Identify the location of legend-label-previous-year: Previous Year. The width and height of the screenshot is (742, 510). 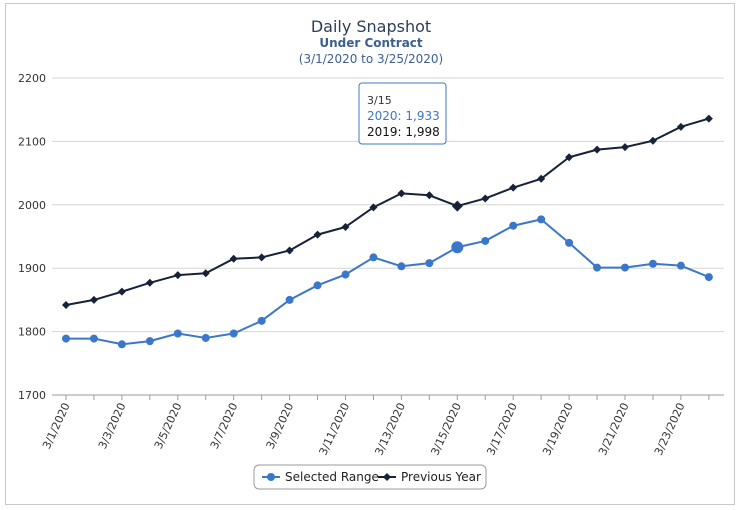
(441, 477).